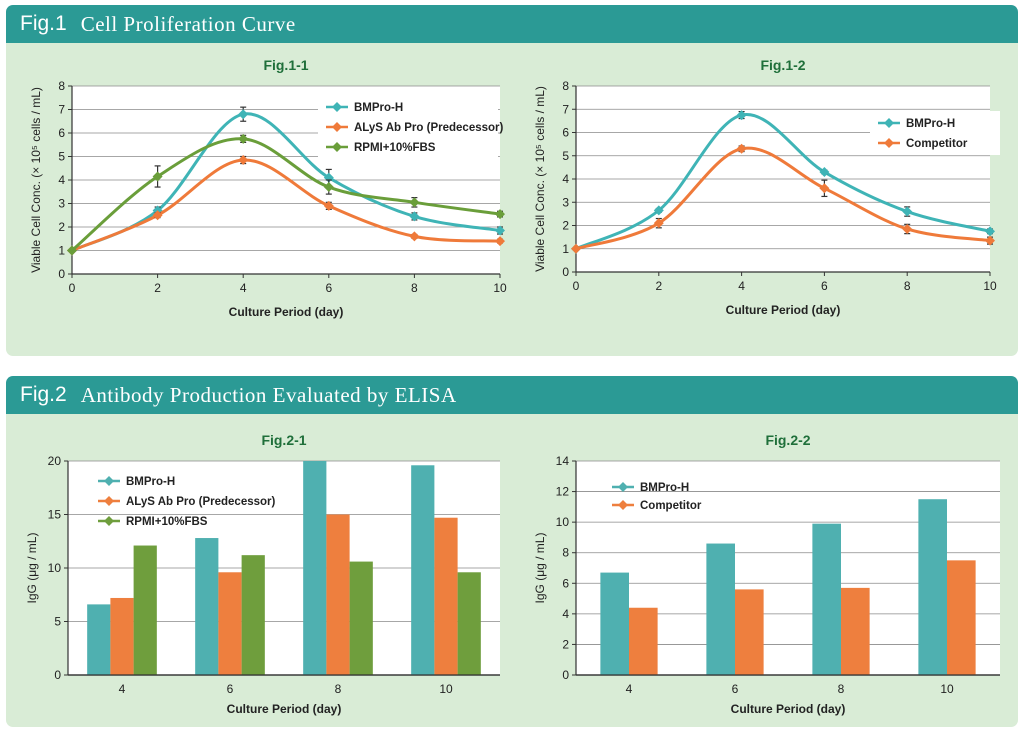 The width and height of the screenshot is (1024, 733). I want to click on chart-title: Fig.1-2, so click(782, 65).